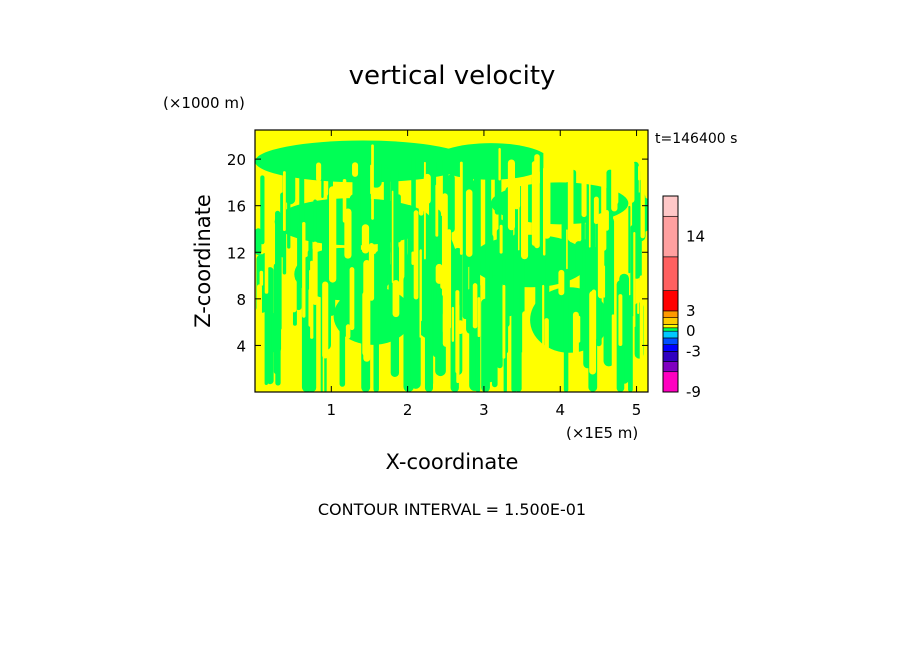 Image resolution: width=904 pixels, height=654 pixels. What do you see at coordinates (691, 331) in the screenshot?
I see `colorbar-tick-label: 0` at bounding box center [691, 331].